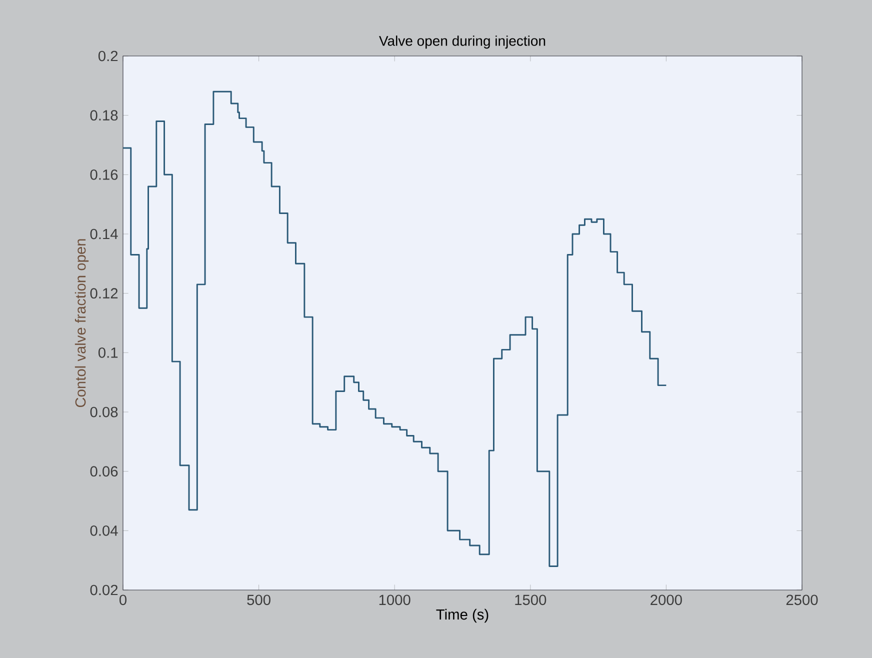 Image resolution: width=872 pixels, height=658 pixels. I want to click on y-tick-label: 0.08, so click(104, 412).